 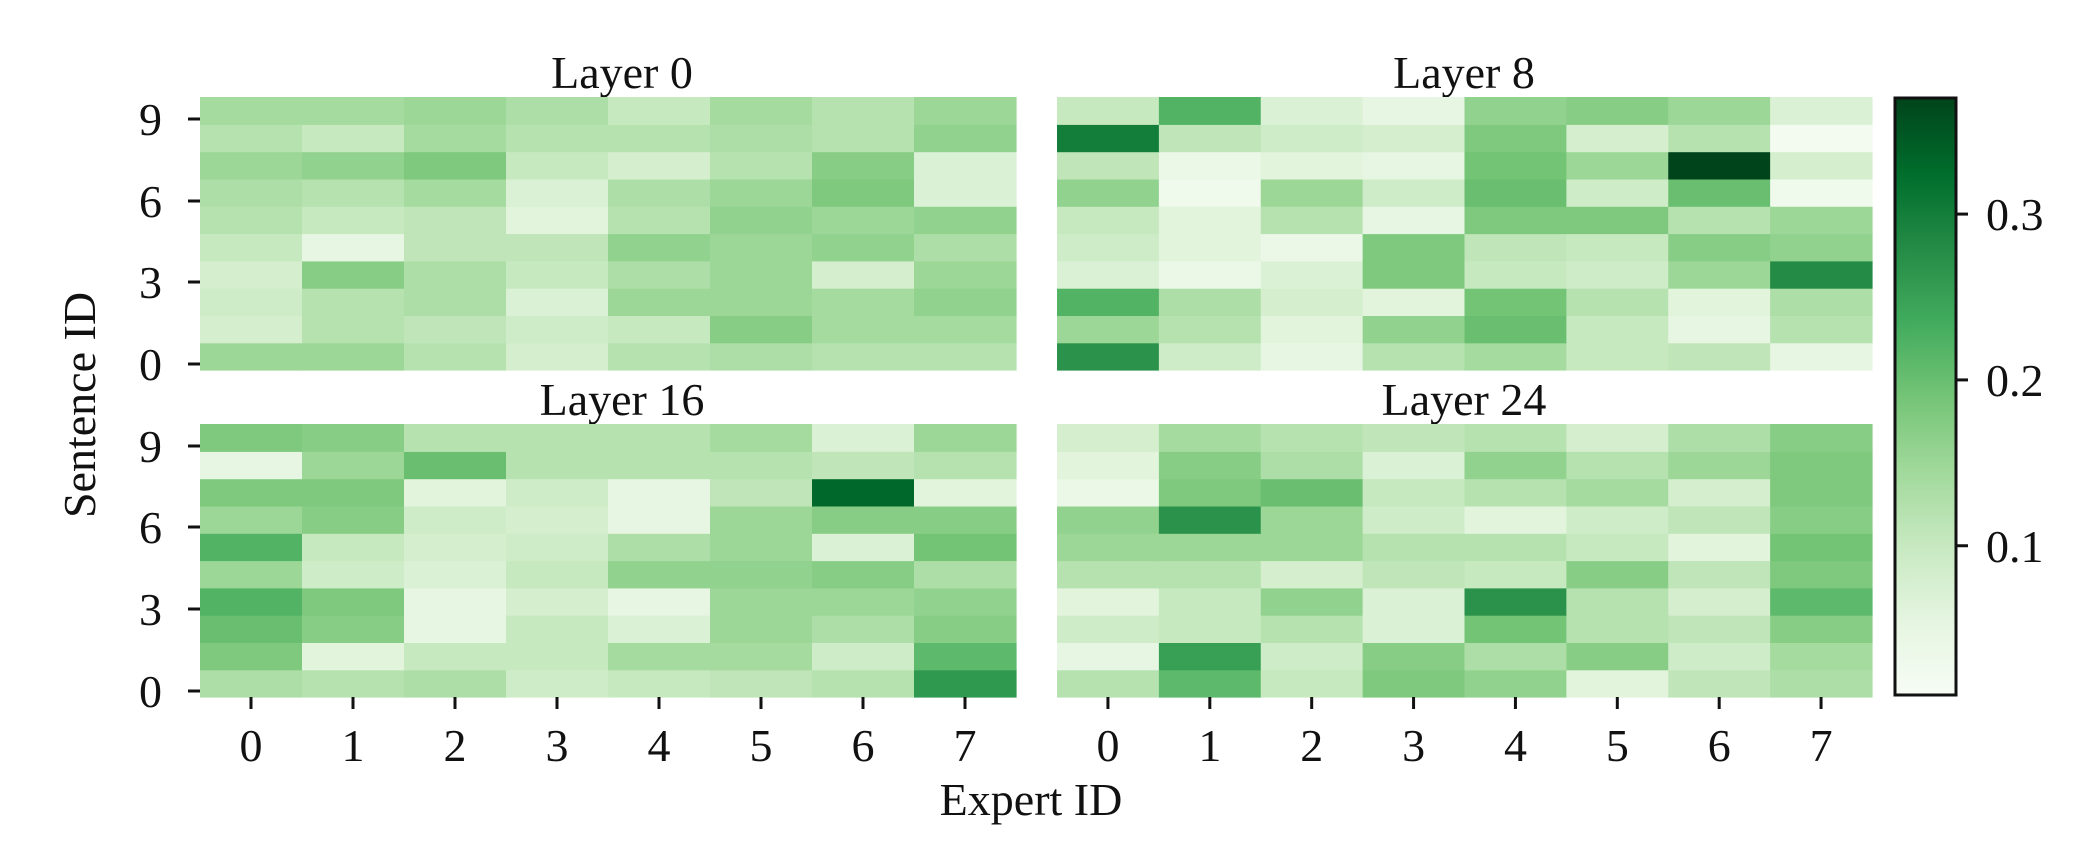 I want to click on colorbar-tick-label: 0.2, so click(x=2015, y=380).